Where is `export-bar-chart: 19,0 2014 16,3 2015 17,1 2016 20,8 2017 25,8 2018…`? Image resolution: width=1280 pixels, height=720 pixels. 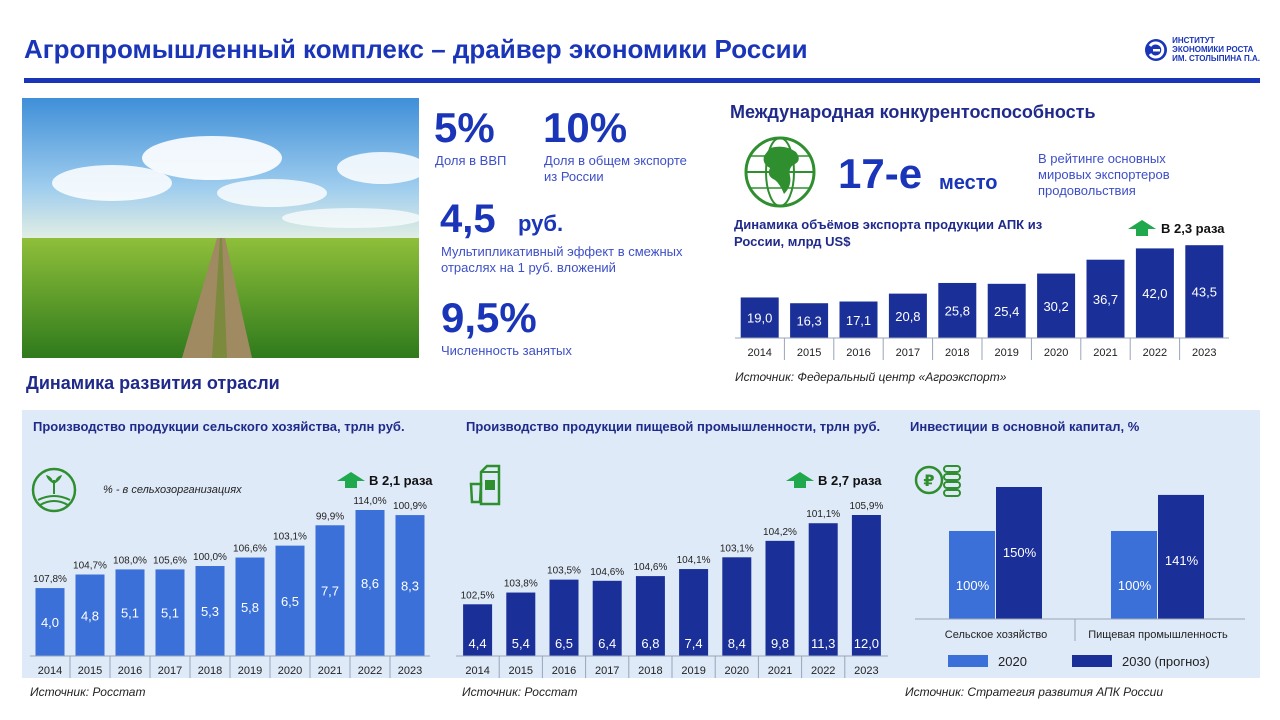 export-bar-chart: 19,0 2014 16,3 2015 17,1 2016 20,8 2017 25,8 2018… is located at coordinates (982, 302).